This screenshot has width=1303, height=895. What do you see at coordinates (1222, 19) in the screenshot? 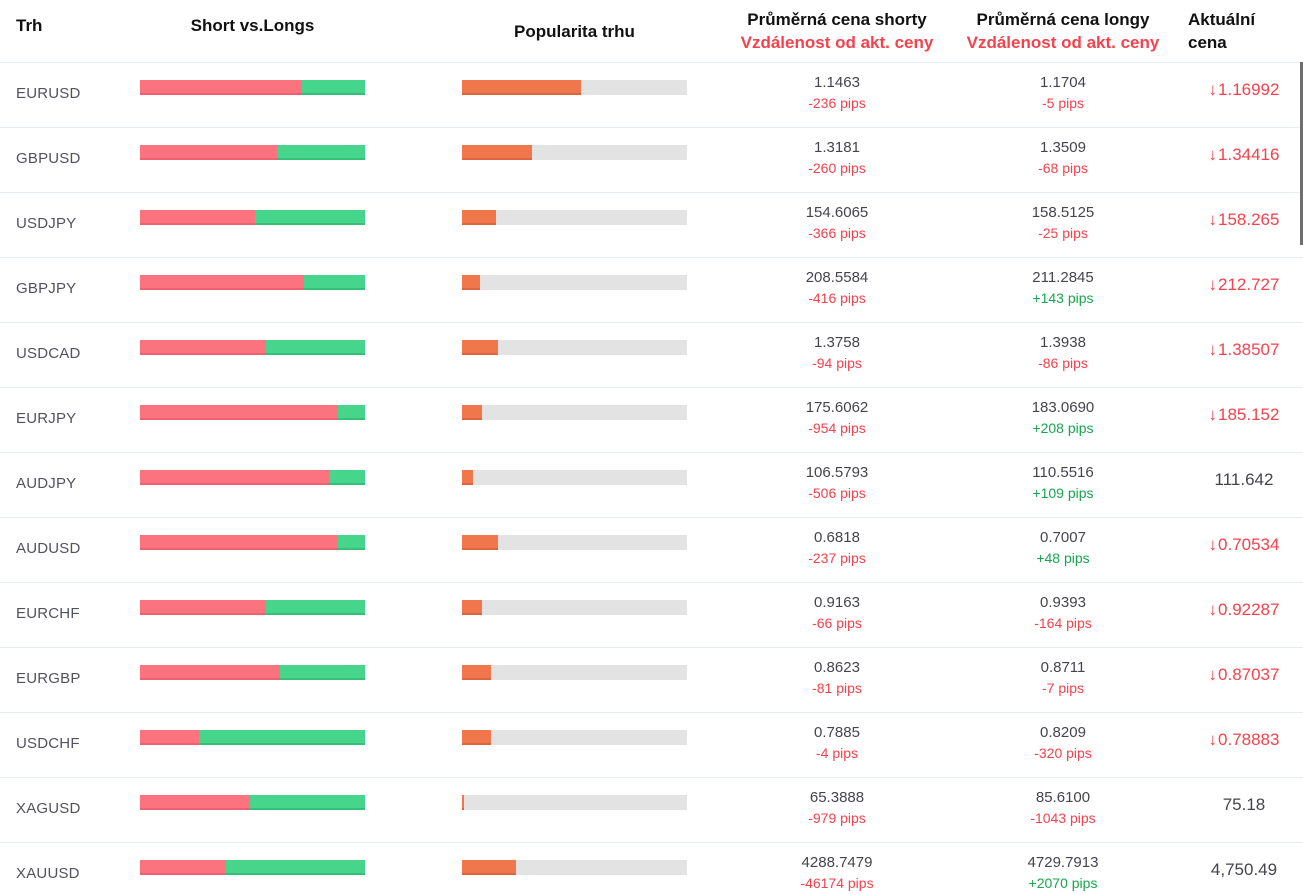
I see `header-current-line1: Aktuální` at bounding box center [1222, 19].